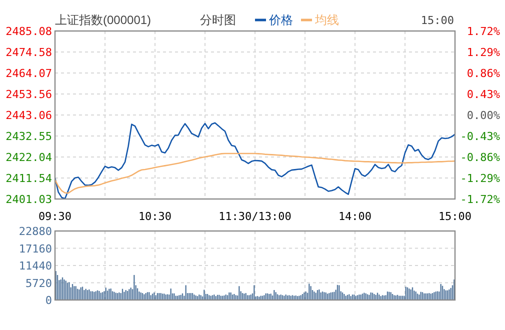  What do you see at coordinates (483, 73) in the screenshot?
I see `y2-tick-label: 0.86%` at bounding box center [483, 73].